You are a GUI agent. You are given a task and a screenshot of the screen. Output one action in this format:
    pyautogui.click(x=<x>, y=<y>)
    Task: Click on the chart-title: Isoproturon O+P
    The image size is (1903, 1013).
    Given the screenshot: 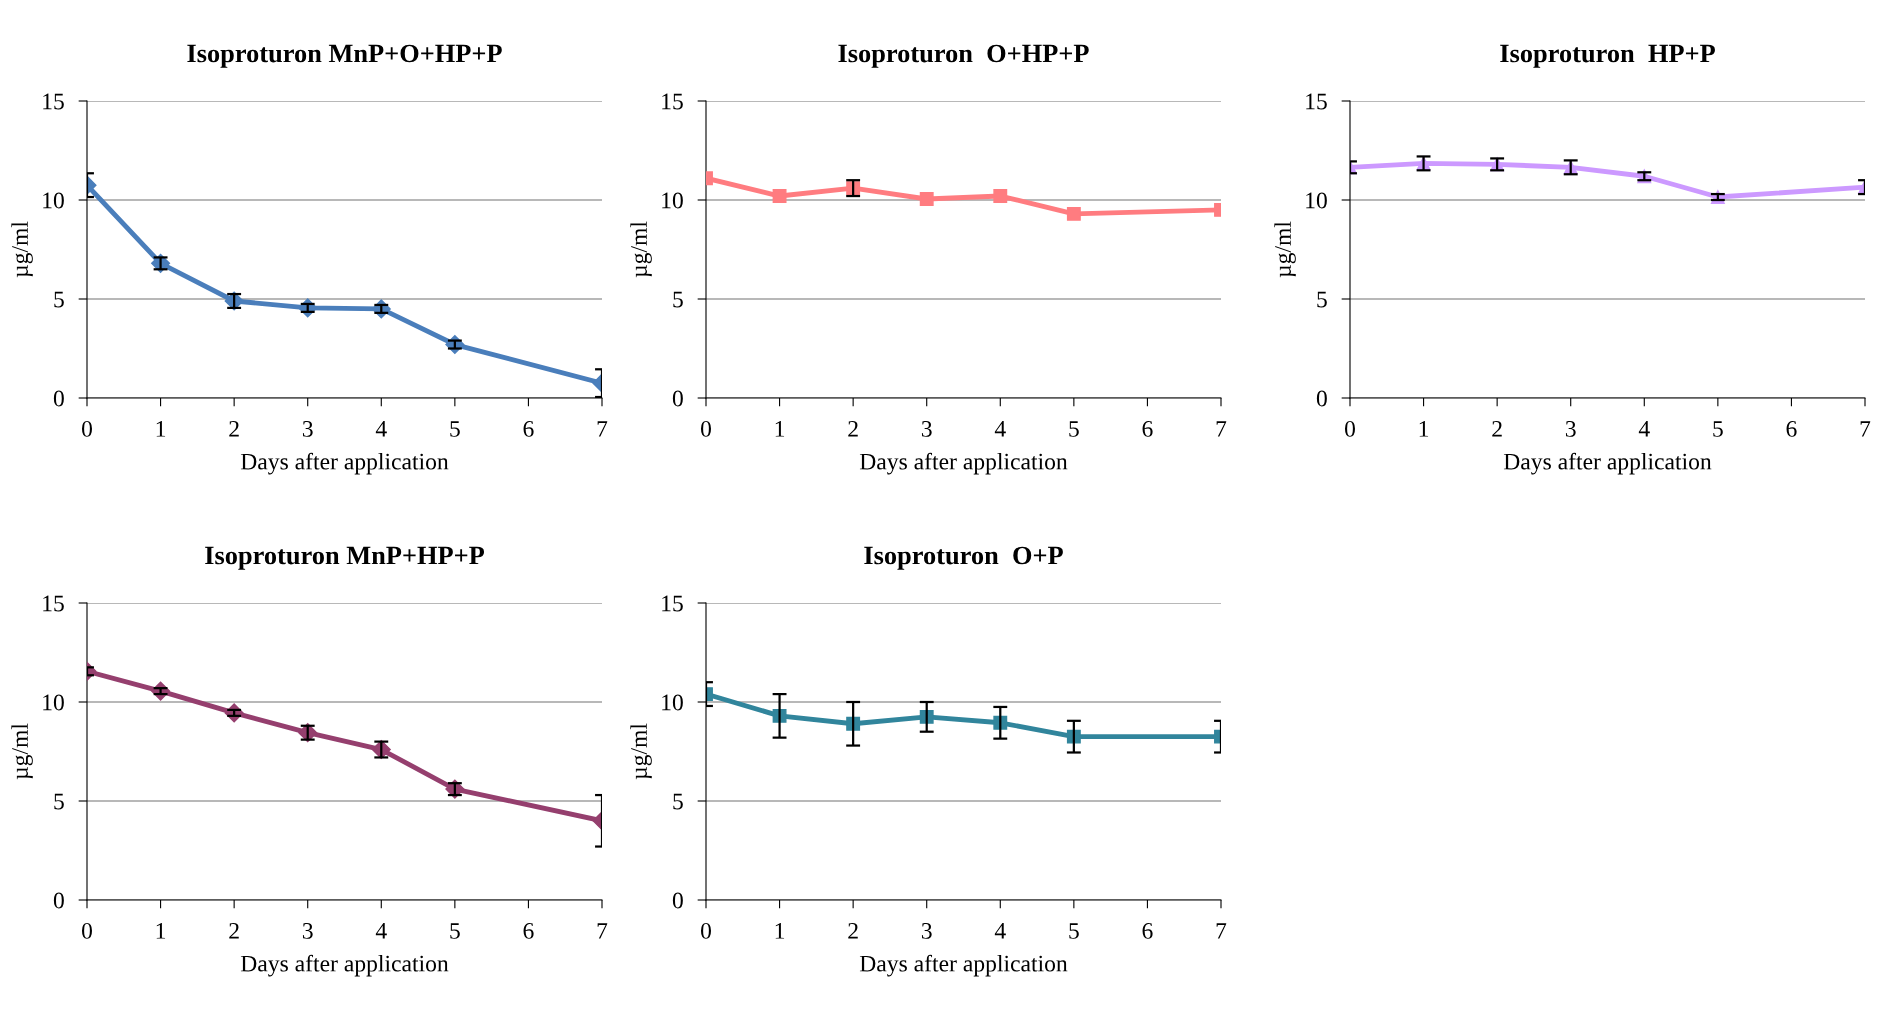 What is the action you would take?
    pyautogui.click(x=963, y=558)
    